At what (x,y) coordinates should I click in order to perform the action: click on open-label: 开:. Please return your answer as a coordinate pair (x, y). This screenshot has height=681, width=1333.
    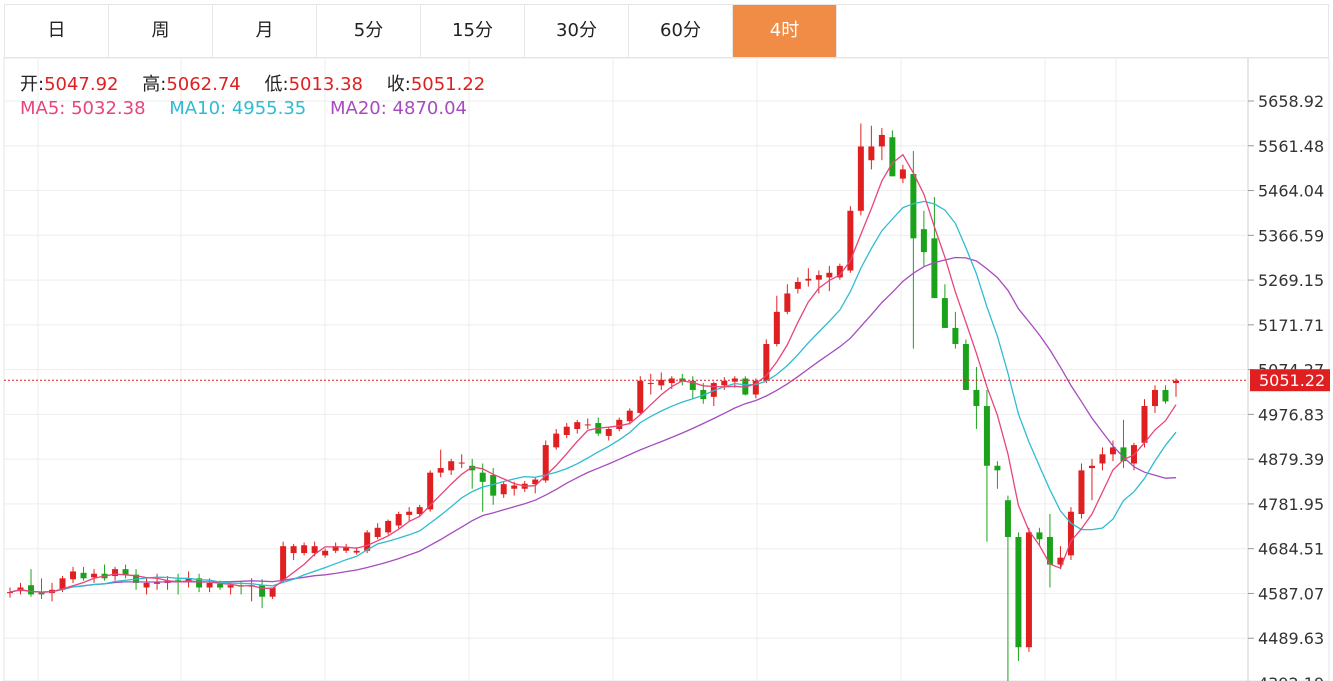
    Looking at the image, I should click on (32, 84).